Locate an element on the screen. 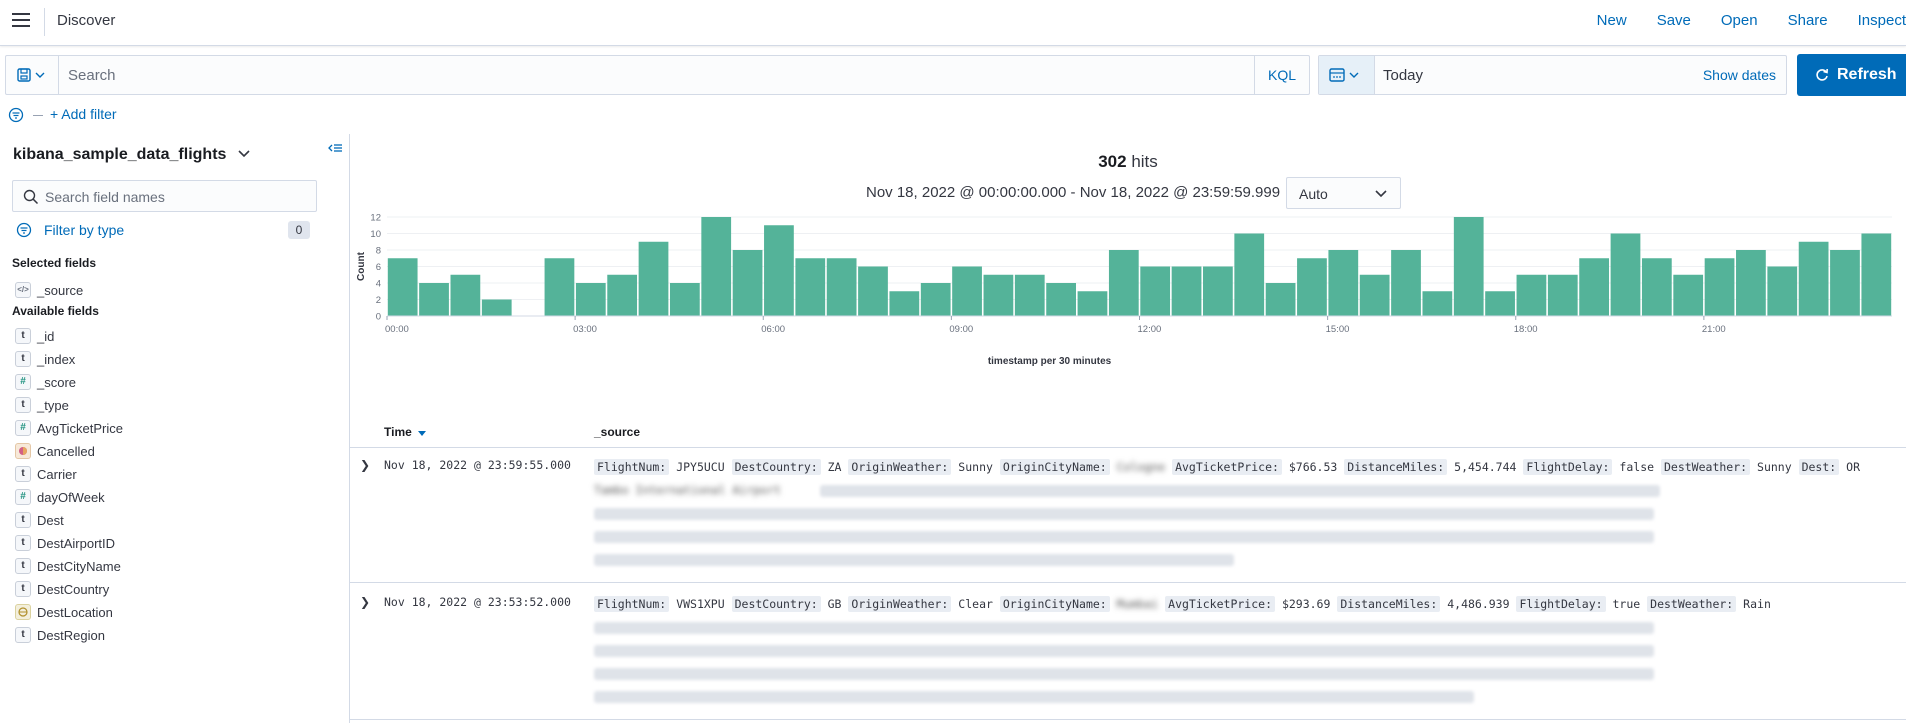 This screenshot has height=723, width=1906. inspect-link: Inspect is located at coordinates (1881, 20).